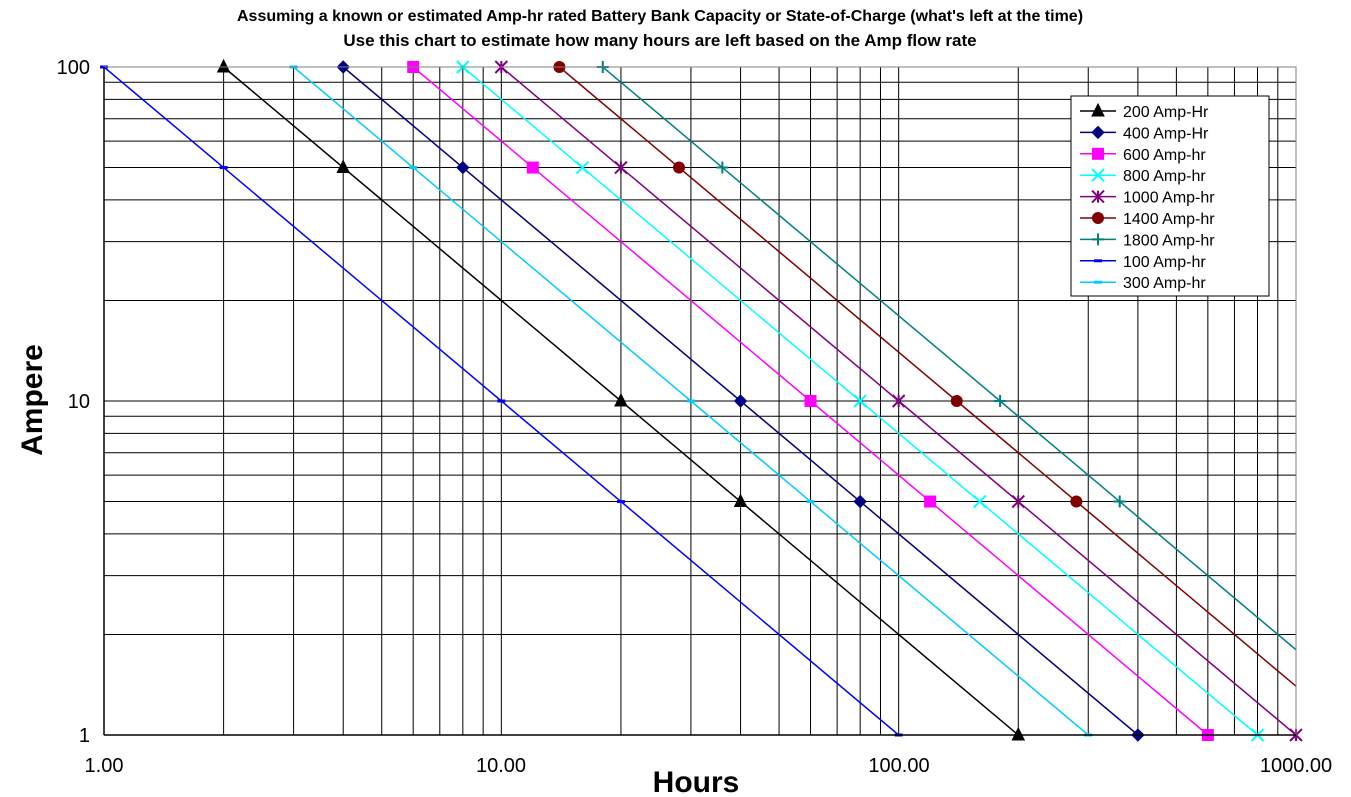  I want to click on x-tick-labels: 1.00 10.00 100.00 1000.00, so click(709, 766).